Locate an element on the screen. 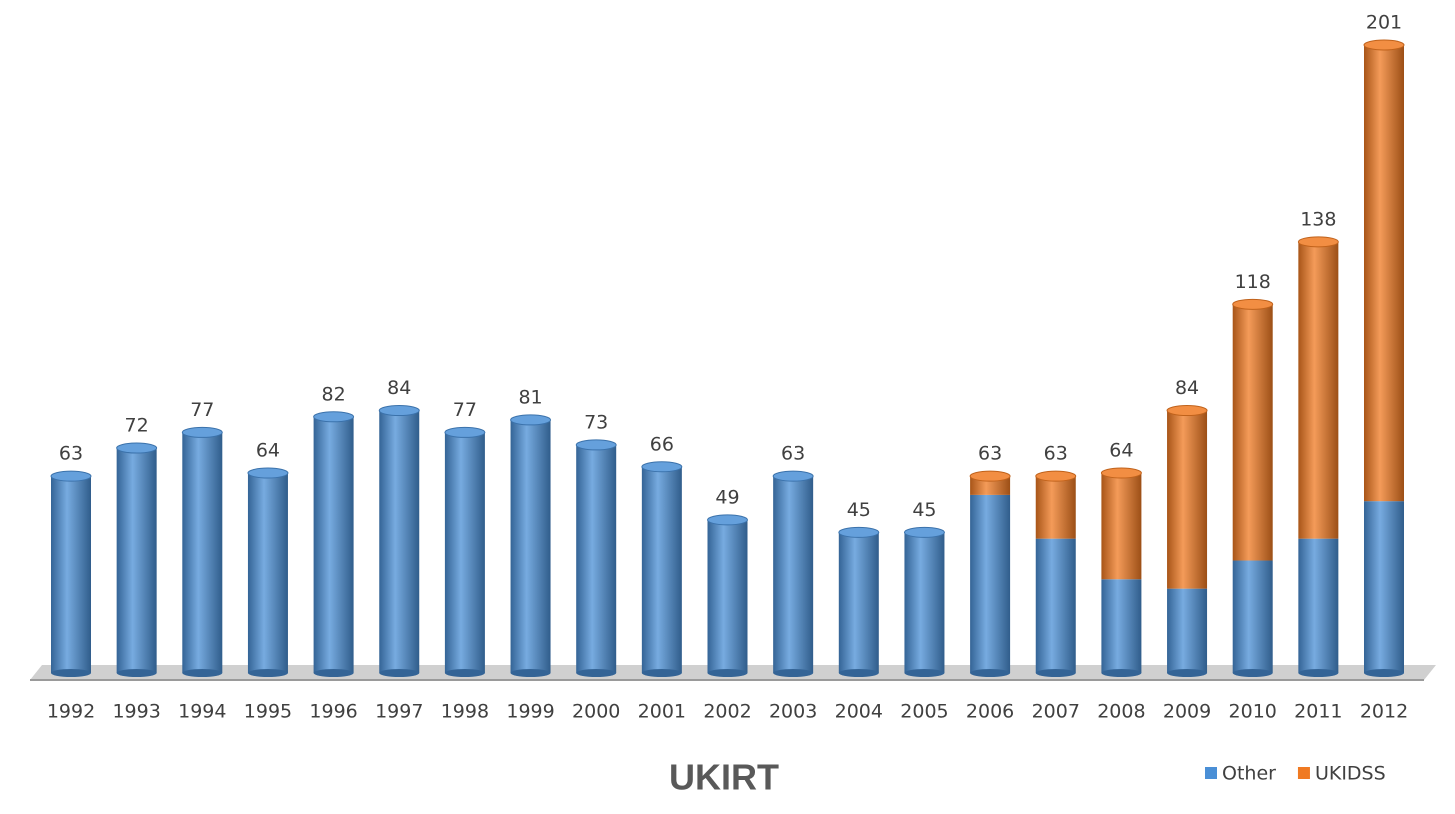 The width and height of the screenshot is (1455, 814). x-tick-label: 2002 is located at coordinates (727, 712).